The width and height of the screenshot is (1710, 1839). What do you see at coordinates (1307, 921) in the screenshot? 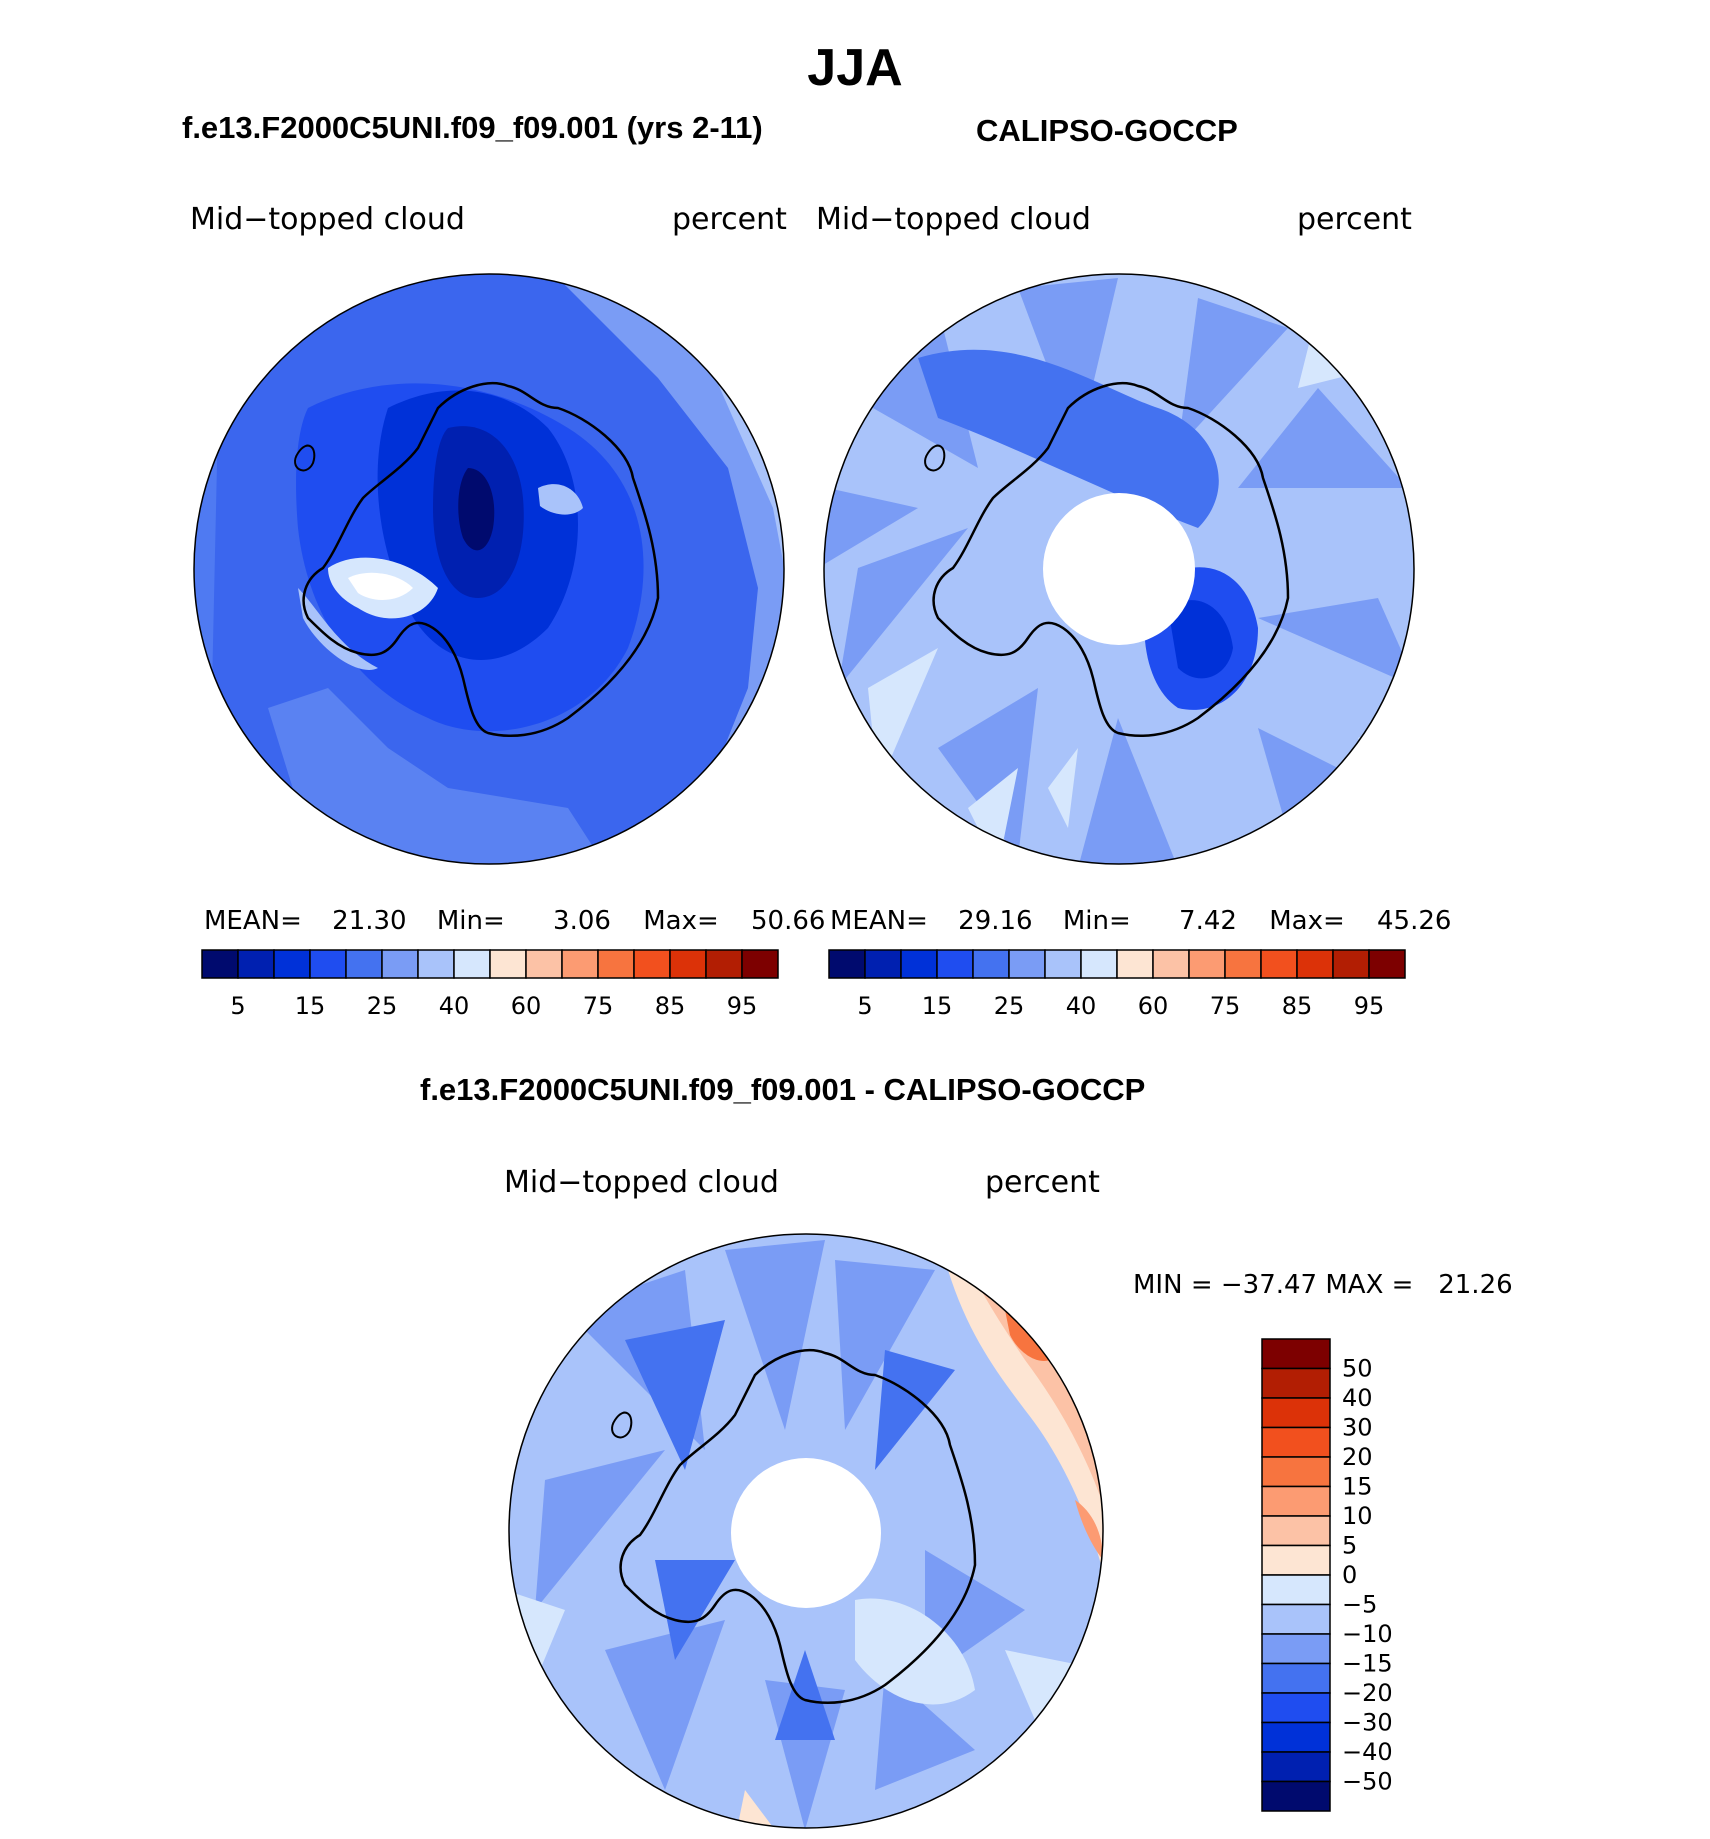
I see `obs-max-label: Max=` at bounding box center [1307, 921].